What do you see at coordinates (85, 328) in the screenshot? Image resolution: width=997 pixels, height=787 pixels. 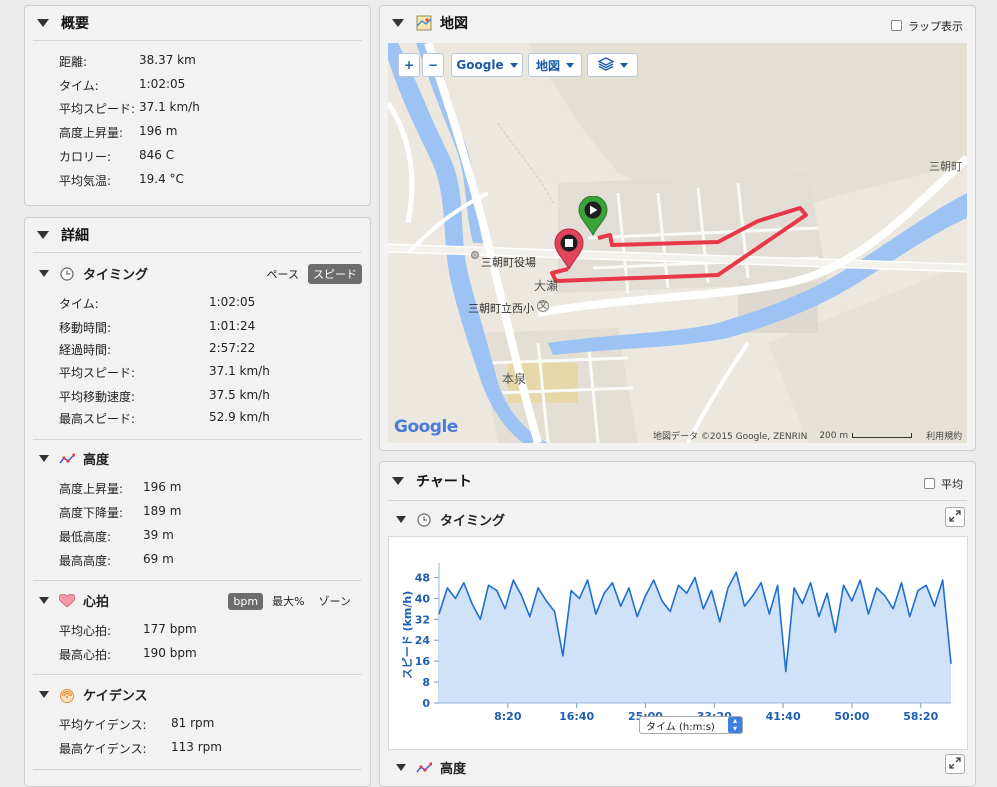 I see `row-label: 移動時間:` at bounding box center [85, 328].